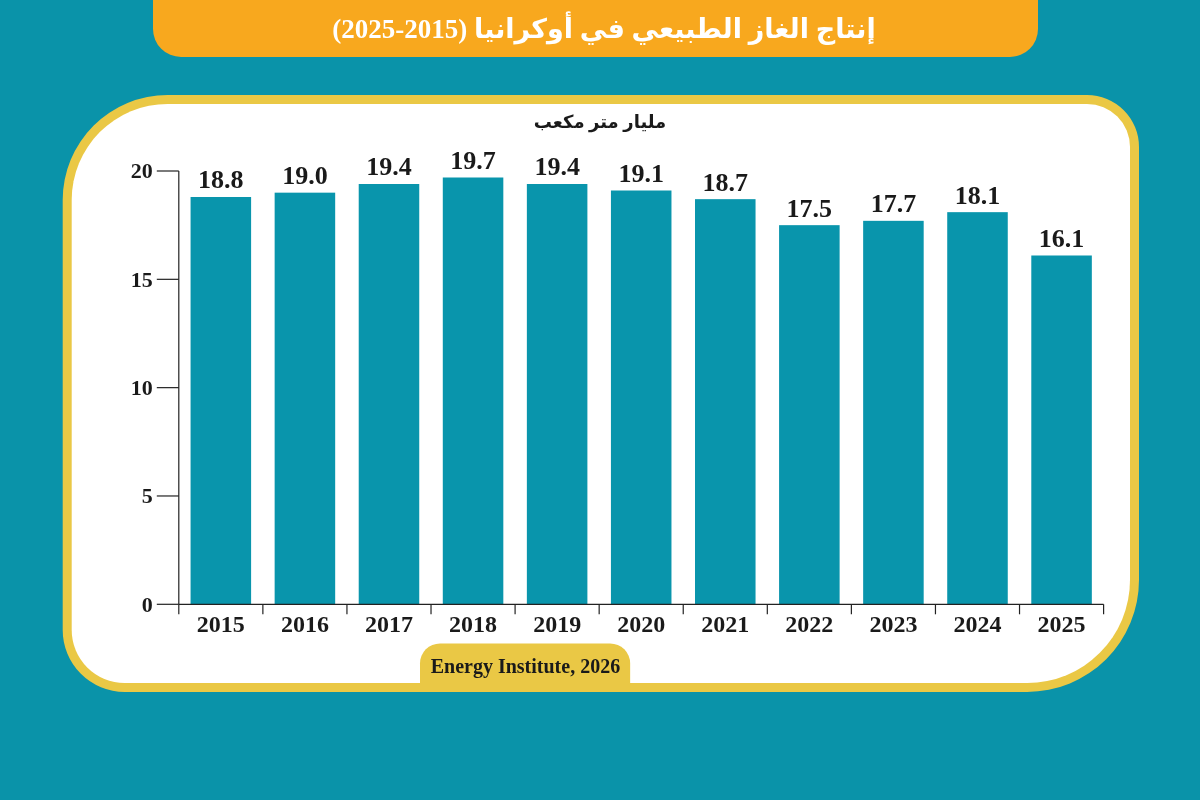  What do you see at coordinates (141, 279) in the screenshot?
I see `y-tick-label: 15` at bounding box center [141, 279].